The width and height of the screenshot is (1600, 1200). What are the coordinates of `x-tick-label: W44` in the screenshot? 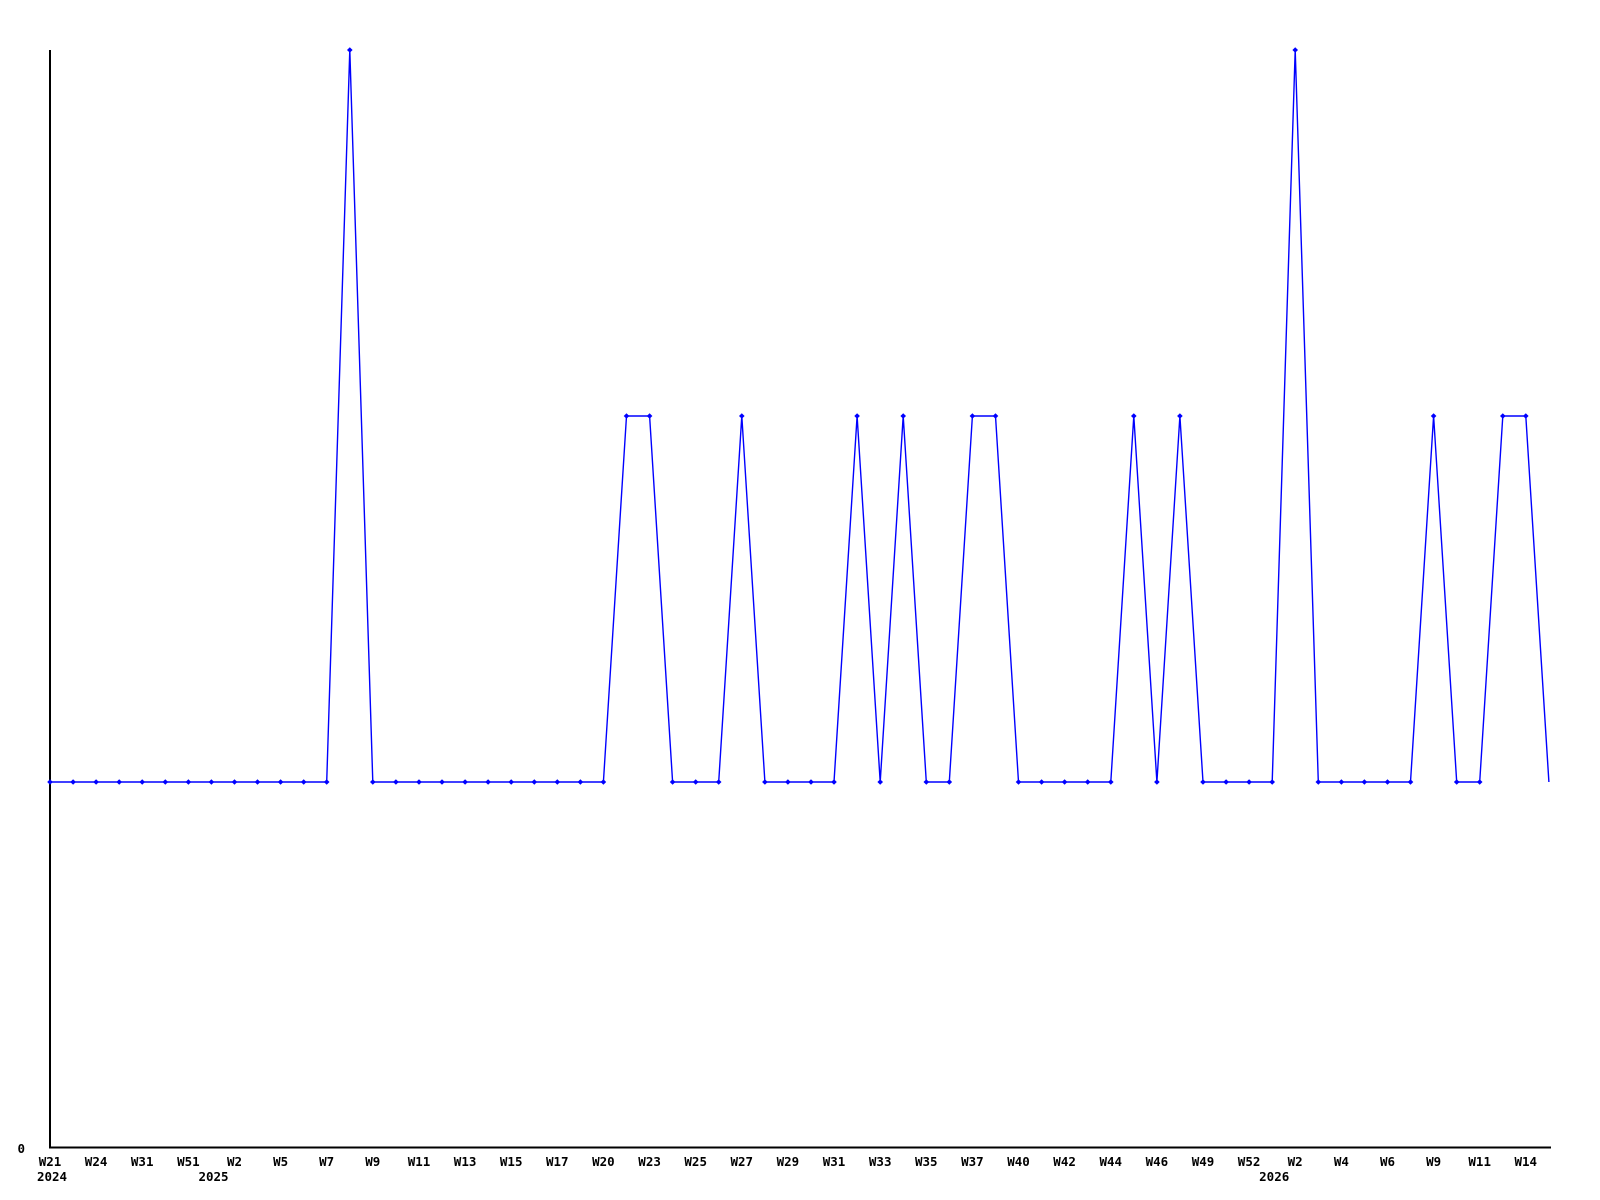 It's located at (1111, 1161).